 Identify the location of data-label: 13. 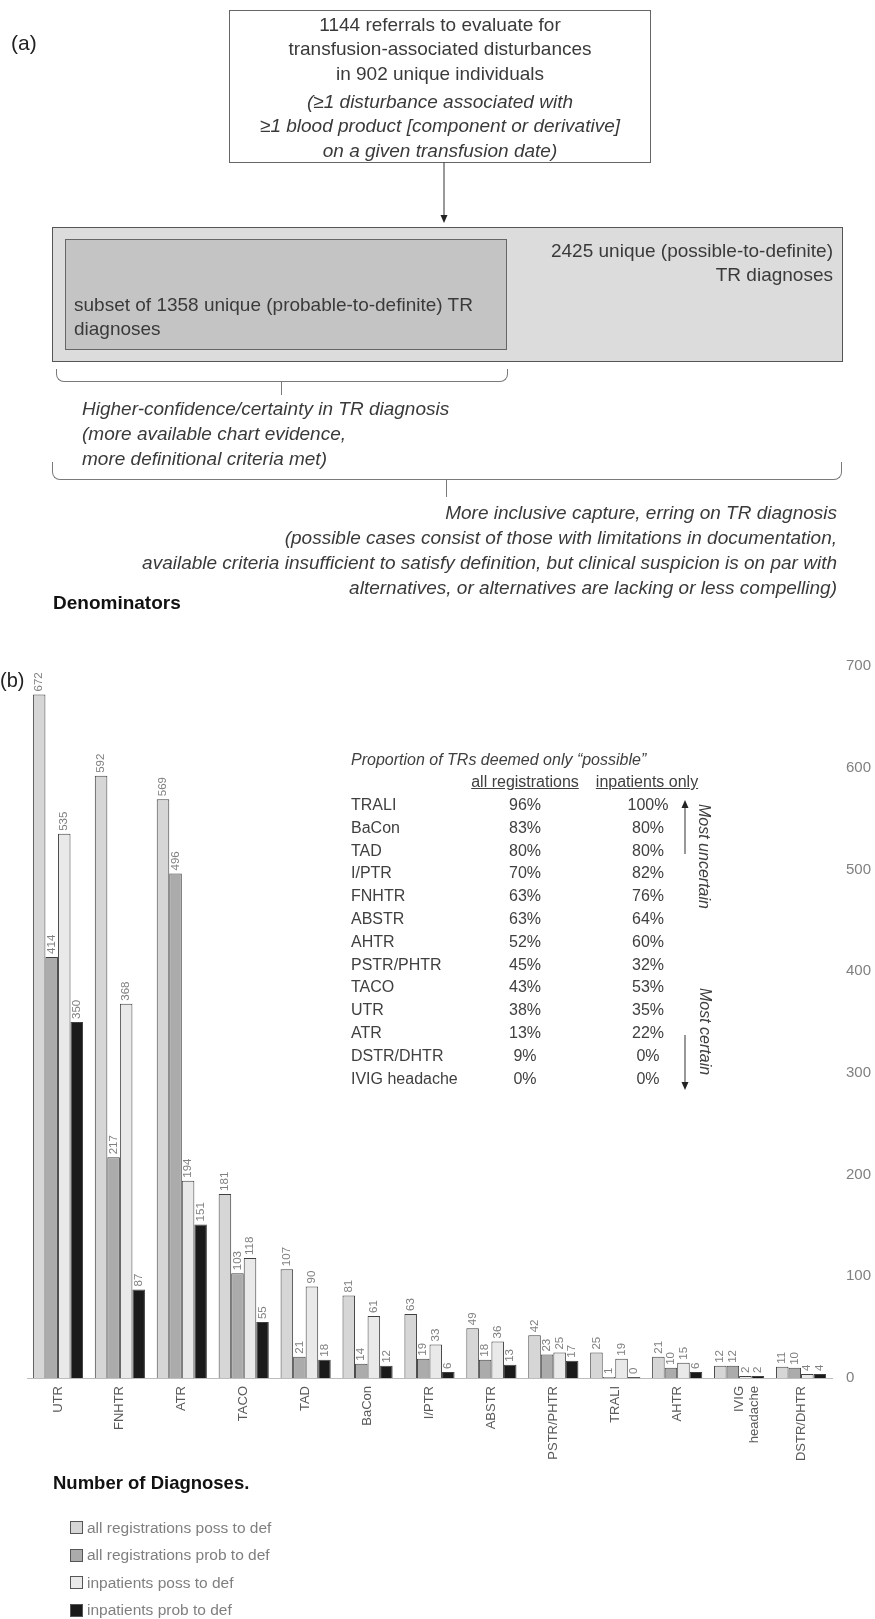
(509, 1355).